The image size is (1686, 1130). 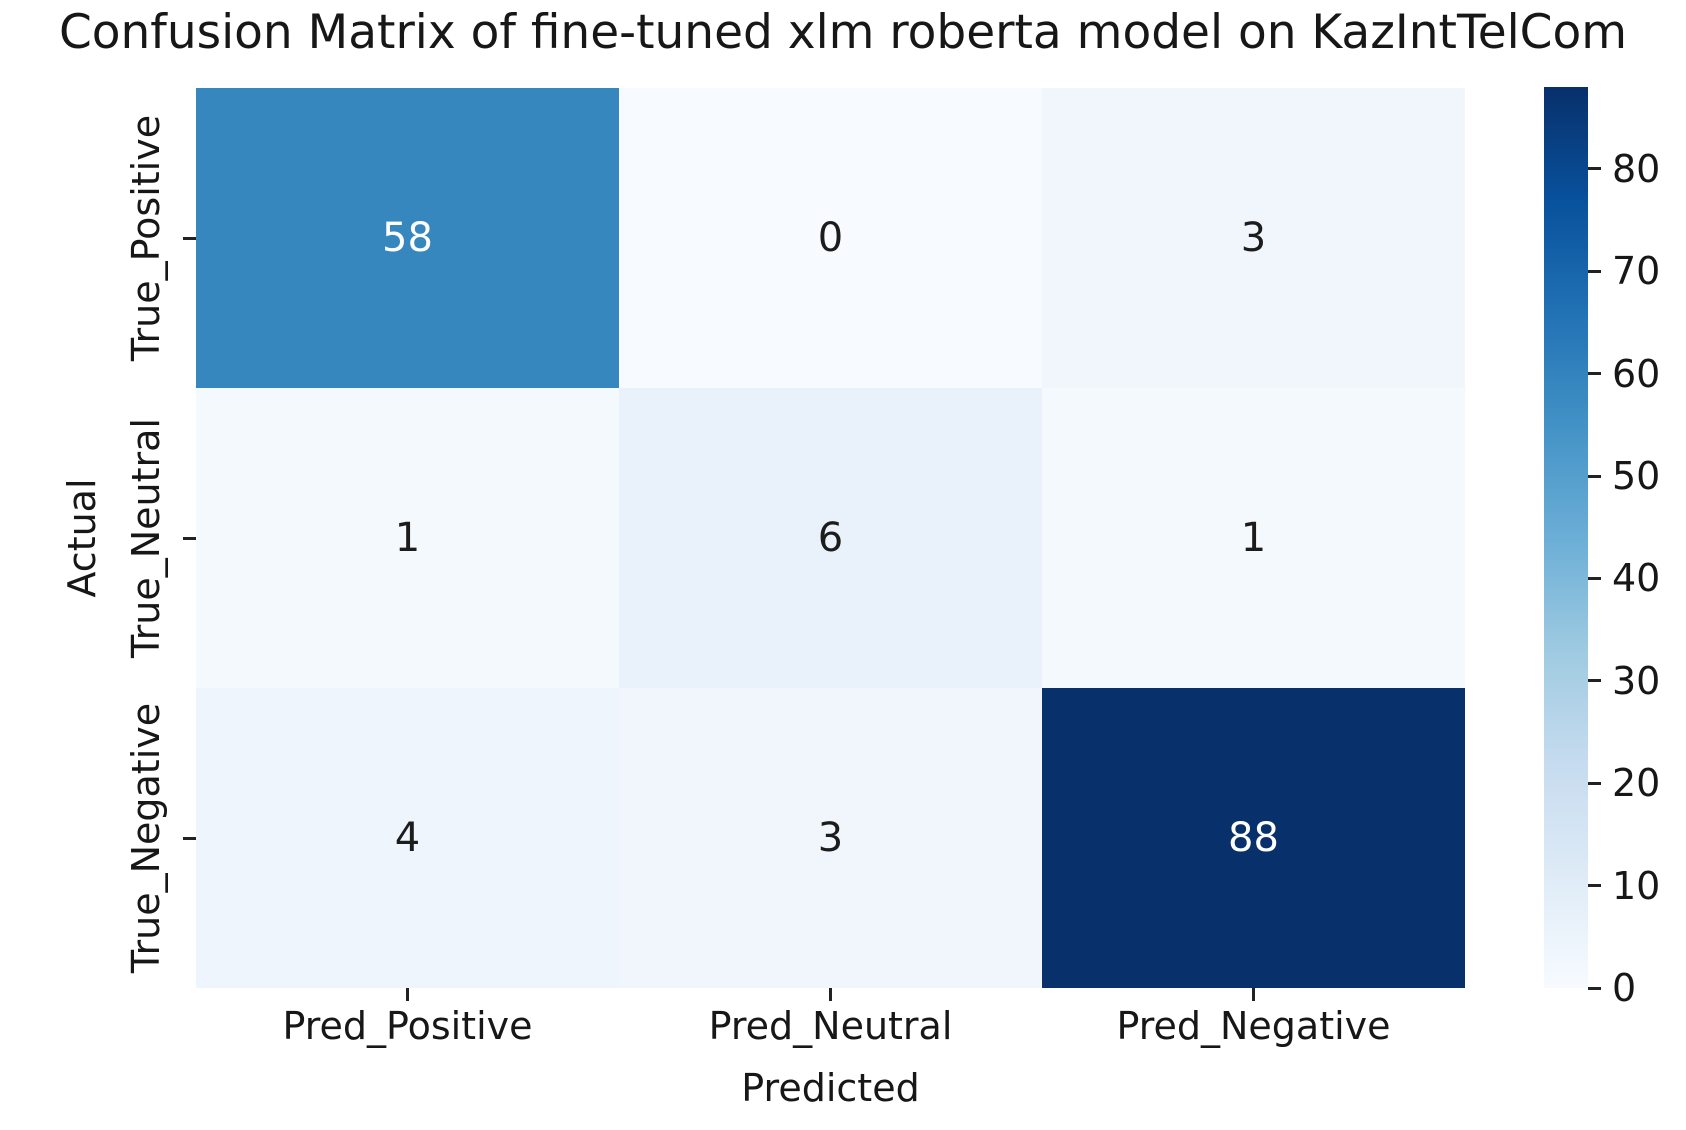 I want to click on colorbar-tick-label: 60, so click(x=1636, y=373).